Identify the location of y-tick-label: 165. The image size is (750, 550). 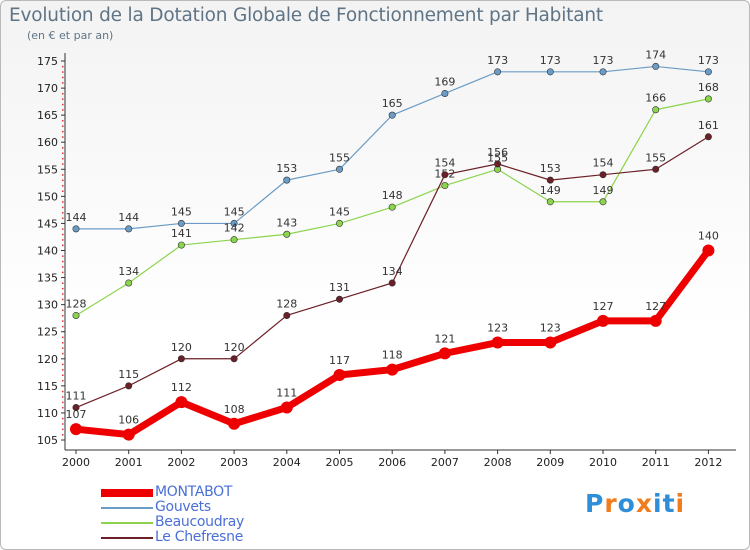
(47, 115).